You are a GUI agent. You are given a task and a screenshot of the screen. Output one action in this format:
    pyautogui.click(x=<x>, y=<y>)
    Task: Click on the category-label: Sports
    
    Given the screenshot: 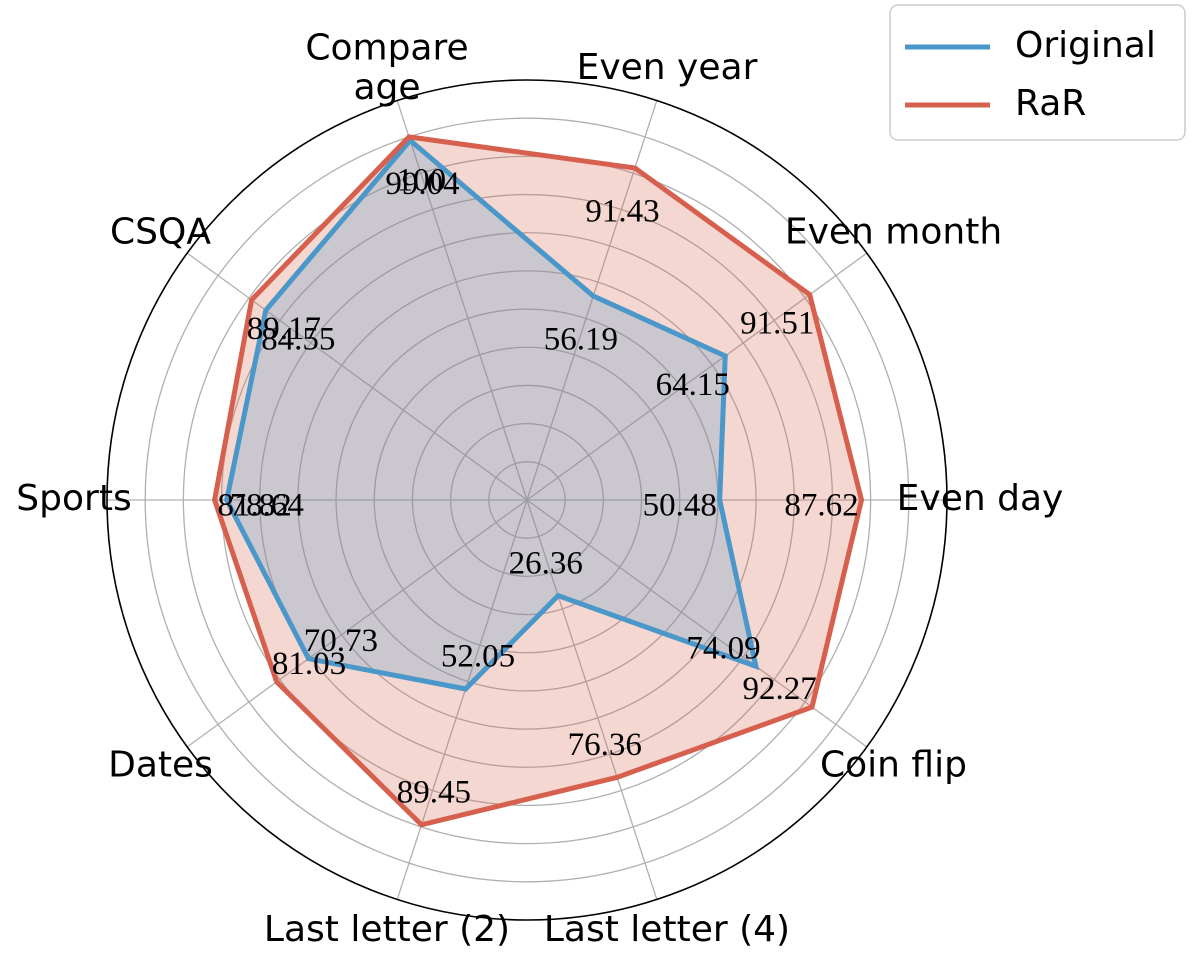 What is the action you would take?
    pyautogui.click(x=73, y=498)
    